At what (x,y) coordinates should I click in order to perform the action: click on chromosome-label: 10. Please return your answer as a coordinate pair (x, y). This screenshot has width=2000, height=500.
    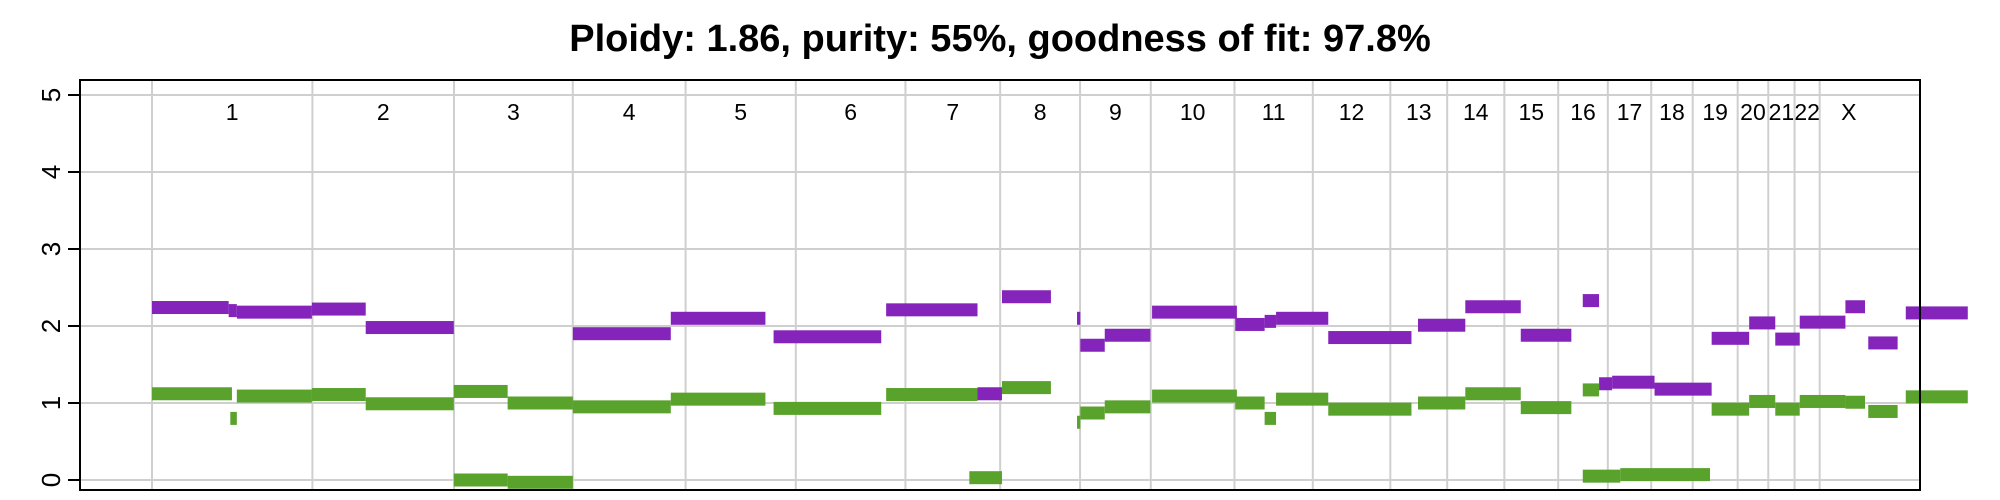
    Looking at the image, I should click on (1193, 112).